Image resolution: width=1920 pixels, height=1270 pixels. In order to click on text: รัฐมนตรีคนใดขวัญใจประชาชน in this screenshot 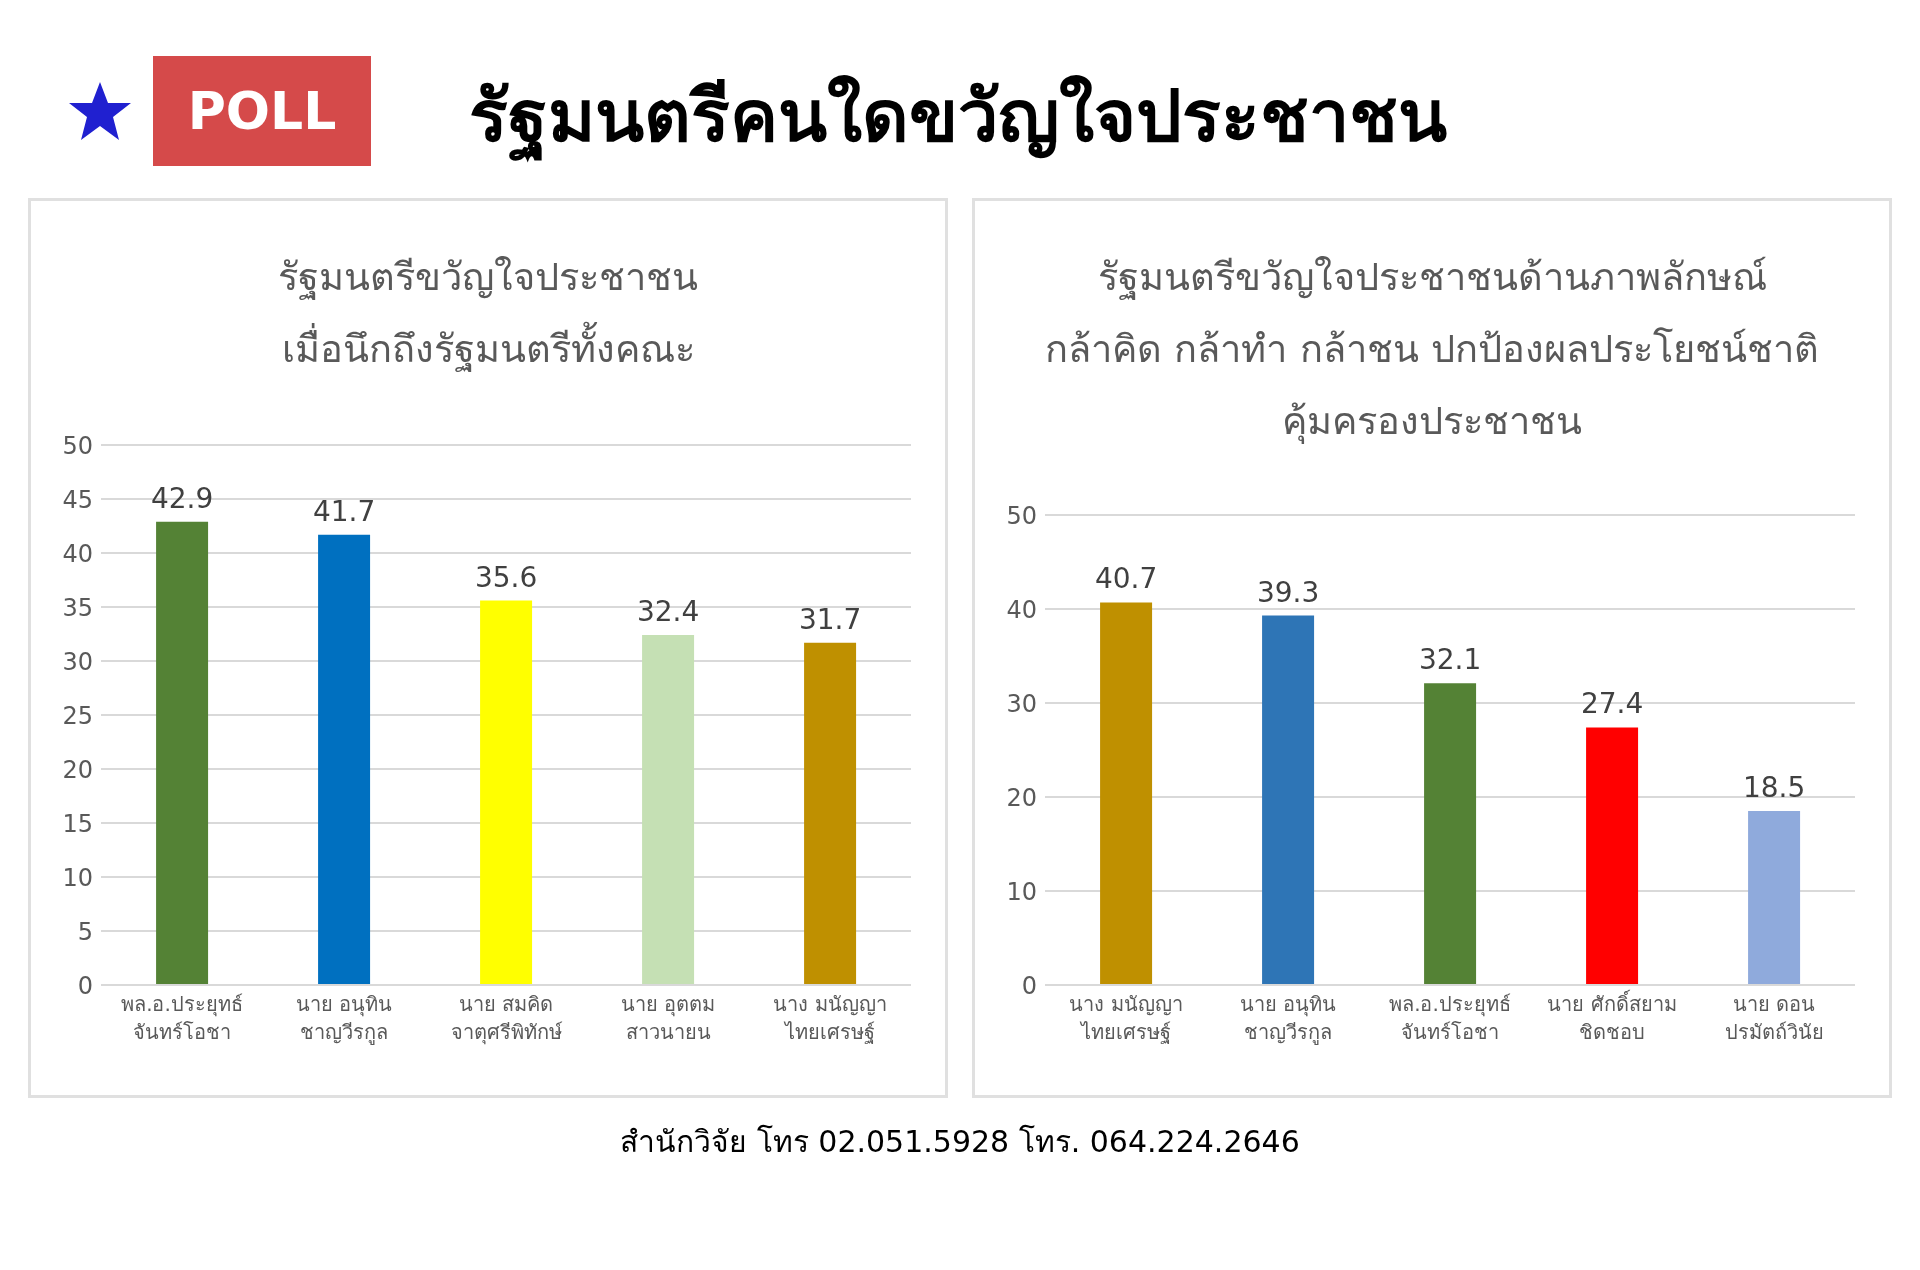, I will do `click(958, 118)`.